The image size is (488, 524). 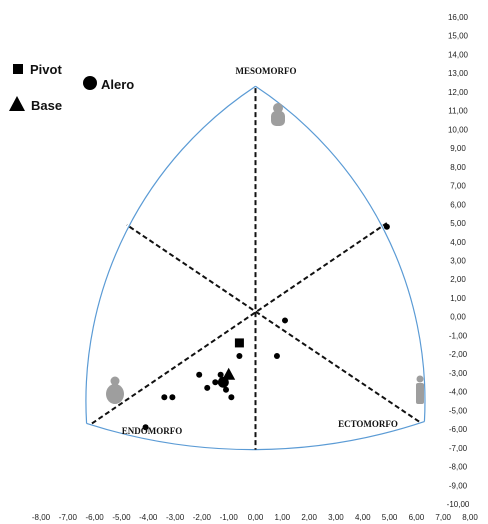 I want to click on x-tick-label: 6,00, so click(x=417, y=517).